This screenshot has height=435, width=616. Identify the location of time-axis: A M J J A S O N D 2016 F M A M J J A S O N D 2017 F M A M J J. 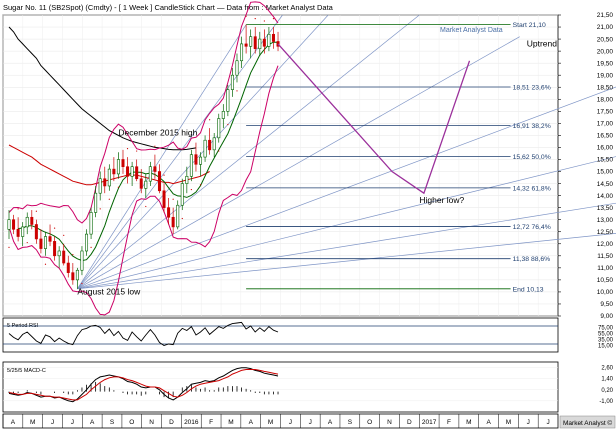
(280, 421).